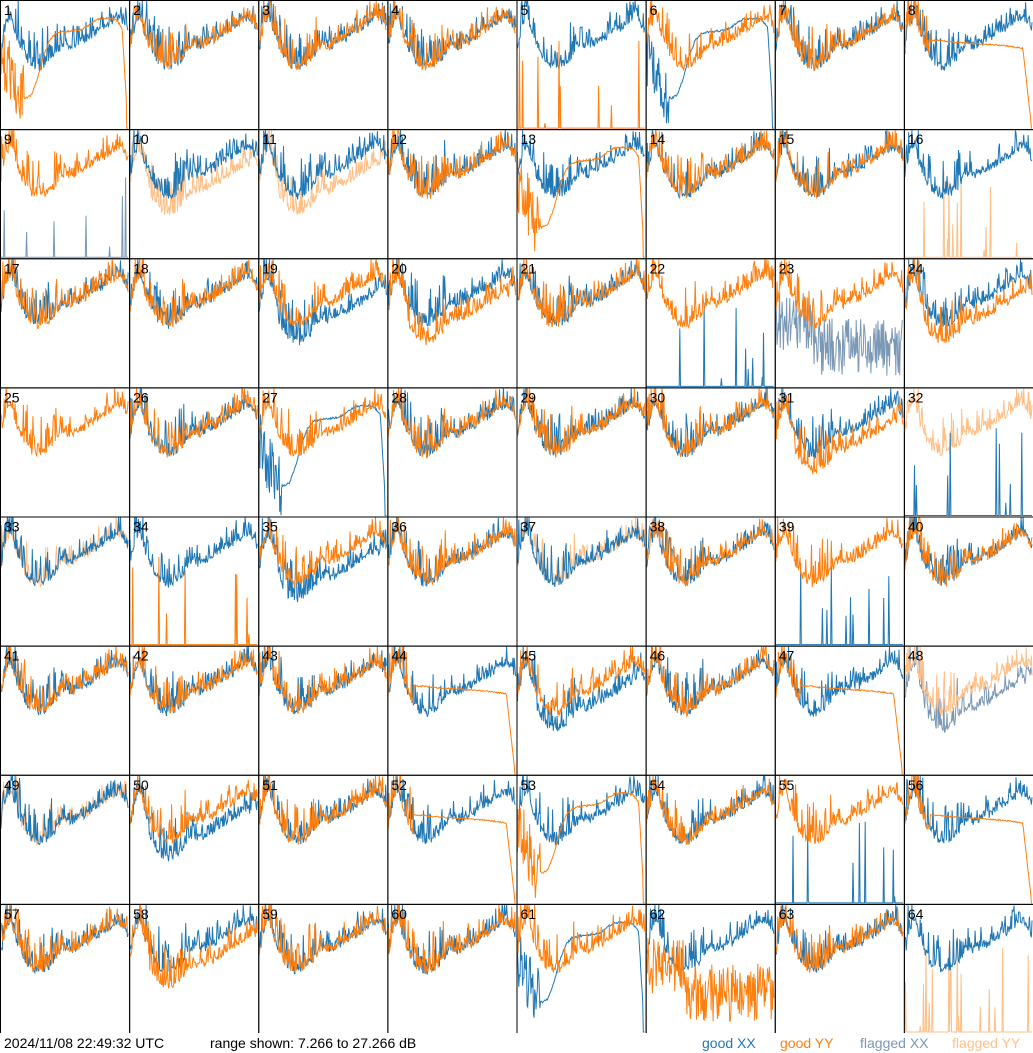  Describe the element at coordinates (658, 397) in the screenshot. I see `panel-label: 30` at that location.